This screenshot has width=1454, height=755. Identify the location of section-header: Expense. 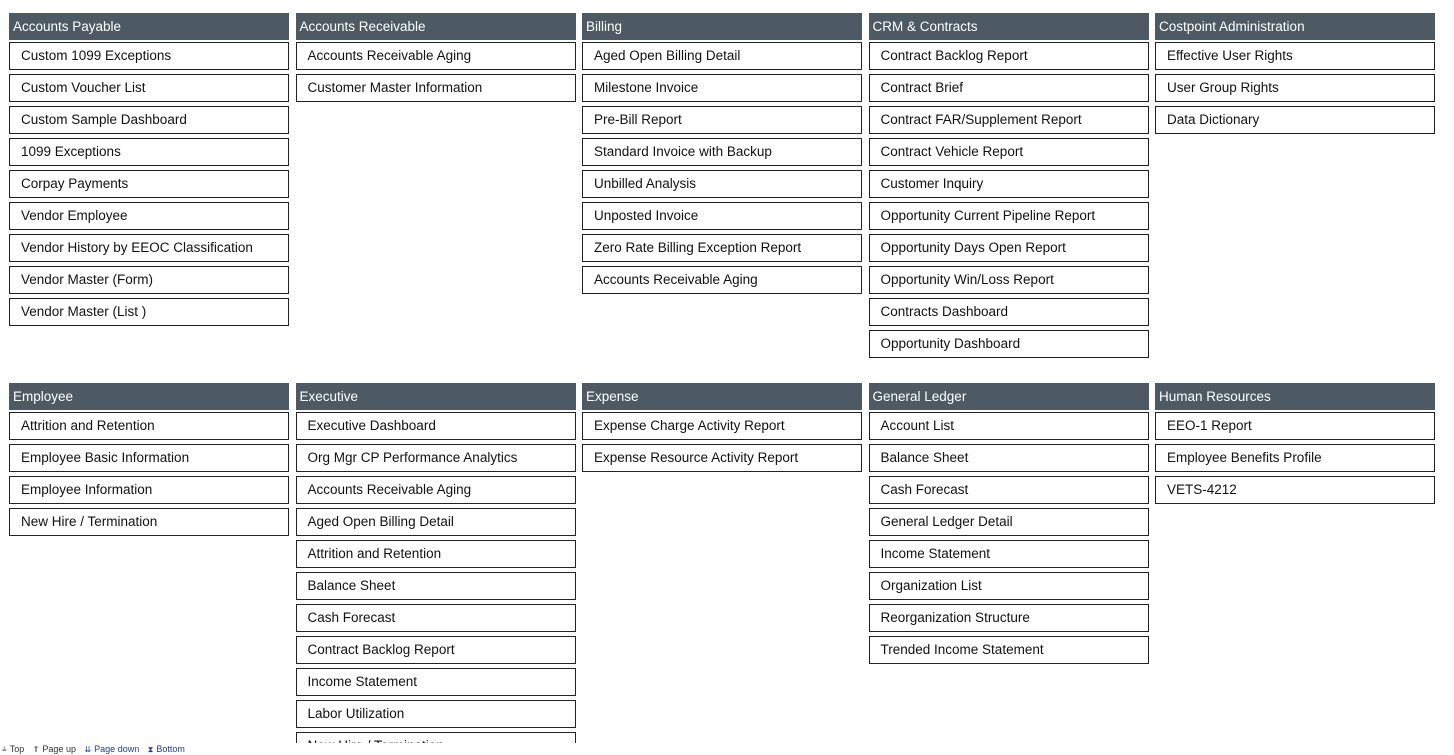
(722, 396).